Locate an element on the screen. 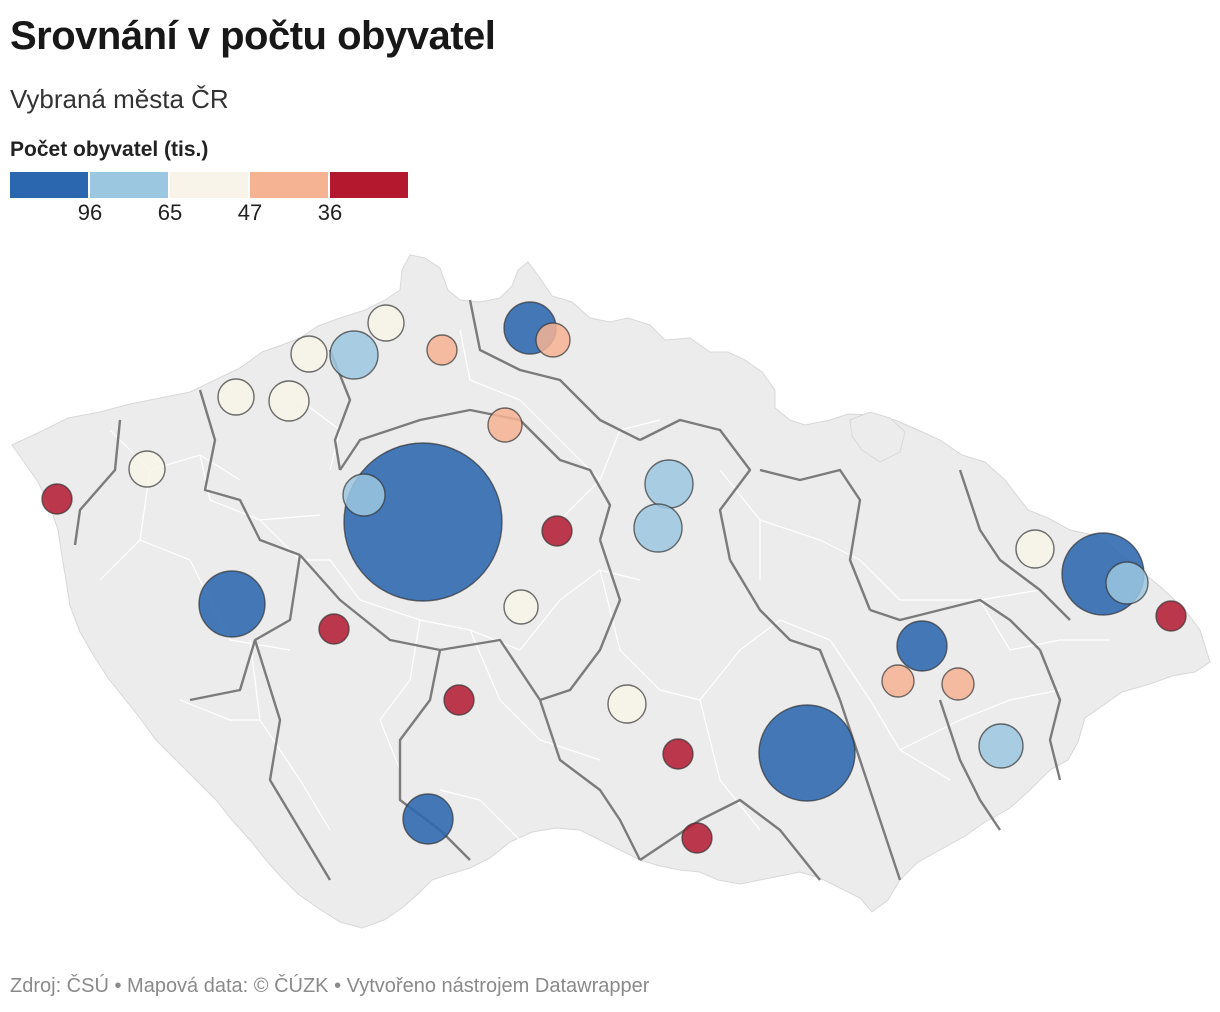 This screenshot has height=1012, width=1220. city-symbol-tabor is located at coordinates (459, 700).